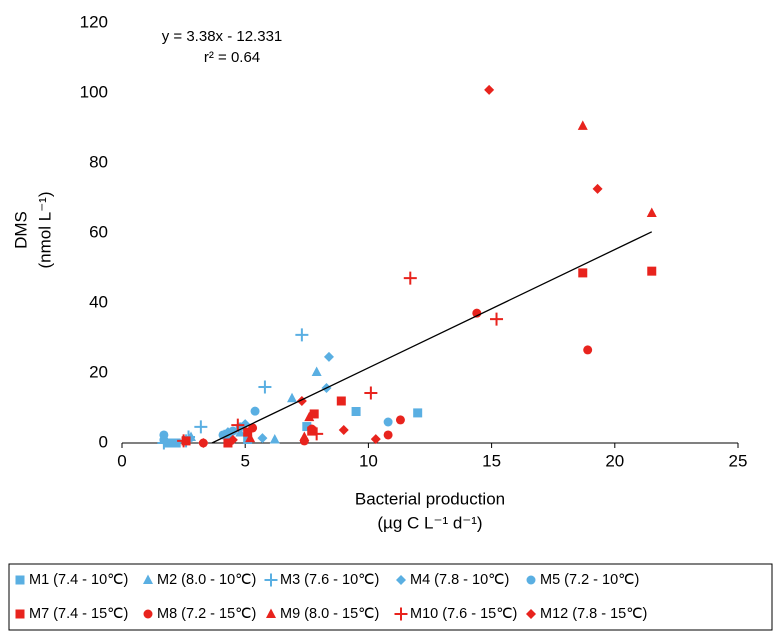 This screenshot has width=776, height=632. I want to click on legend-box, so click(390, 597).